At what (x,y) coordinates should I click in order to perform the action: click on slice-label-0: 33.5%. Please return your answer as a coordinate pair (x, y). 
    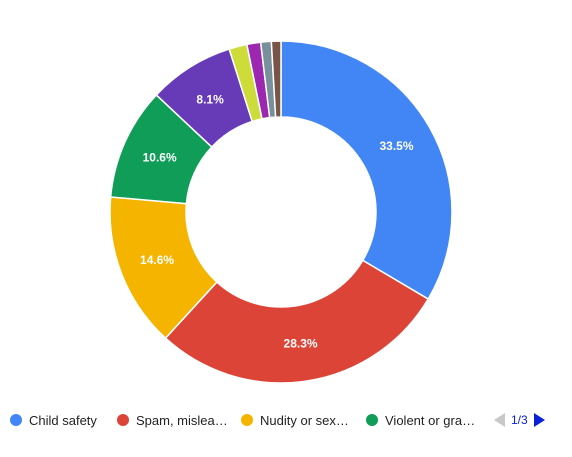
    Looking at the image, I should click on (397, 146).